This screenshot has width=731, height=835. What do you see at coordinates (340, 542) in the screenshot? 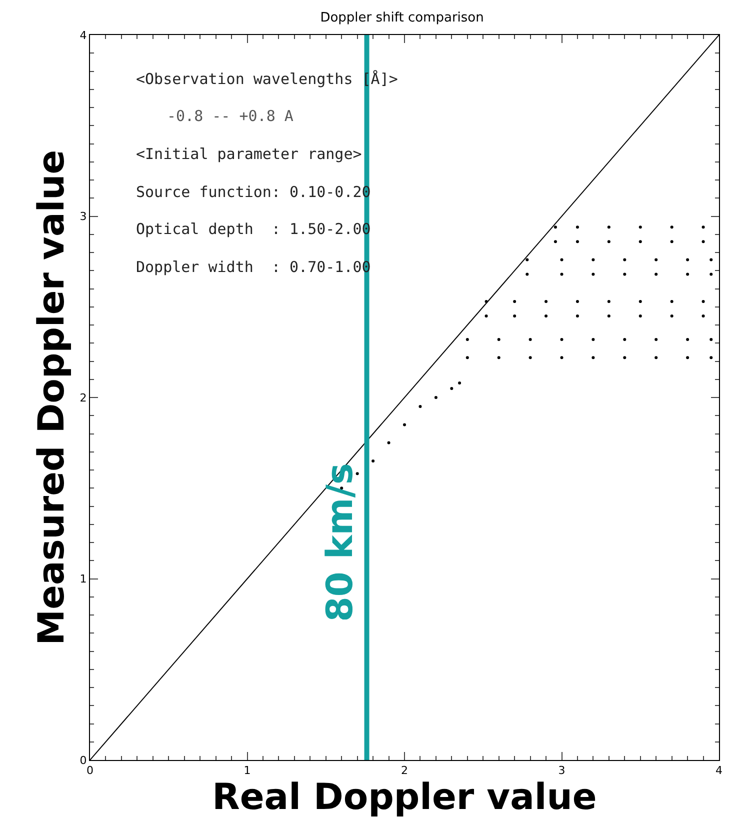
I see `ref-line-label: 80 km/s` at bounding box center [340, 542].